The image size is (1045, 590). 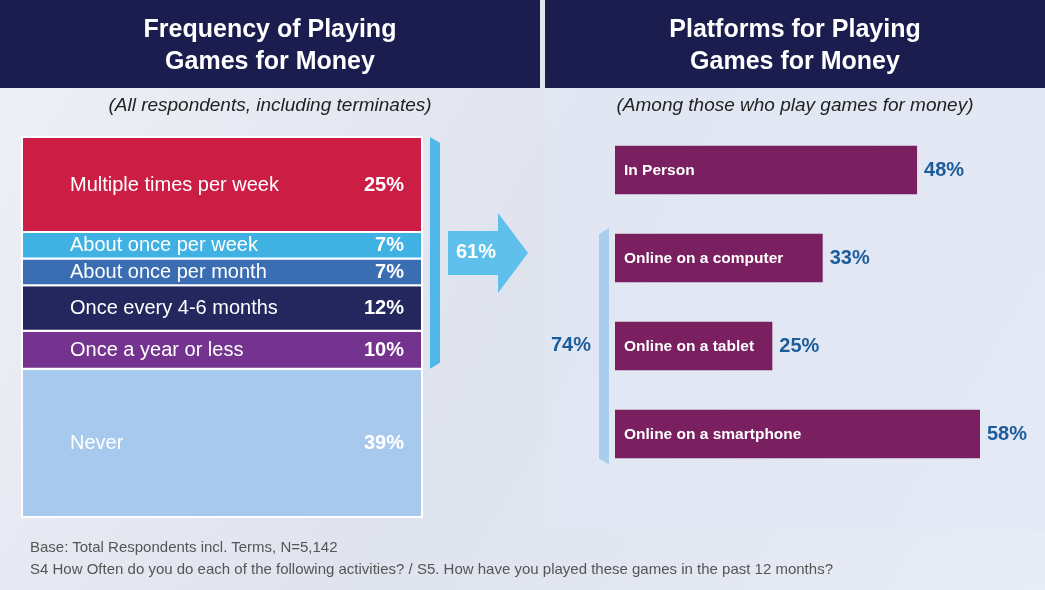 I want to click on series-label: Multiple times per week, so click(x=175, y=183).